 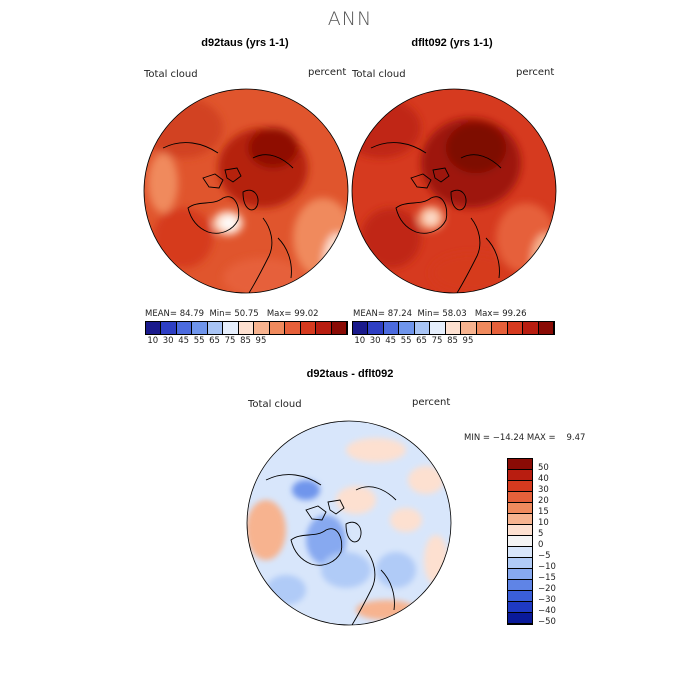 I want to click on colorbar-tick-label: −15, so click(x=547, y=578).